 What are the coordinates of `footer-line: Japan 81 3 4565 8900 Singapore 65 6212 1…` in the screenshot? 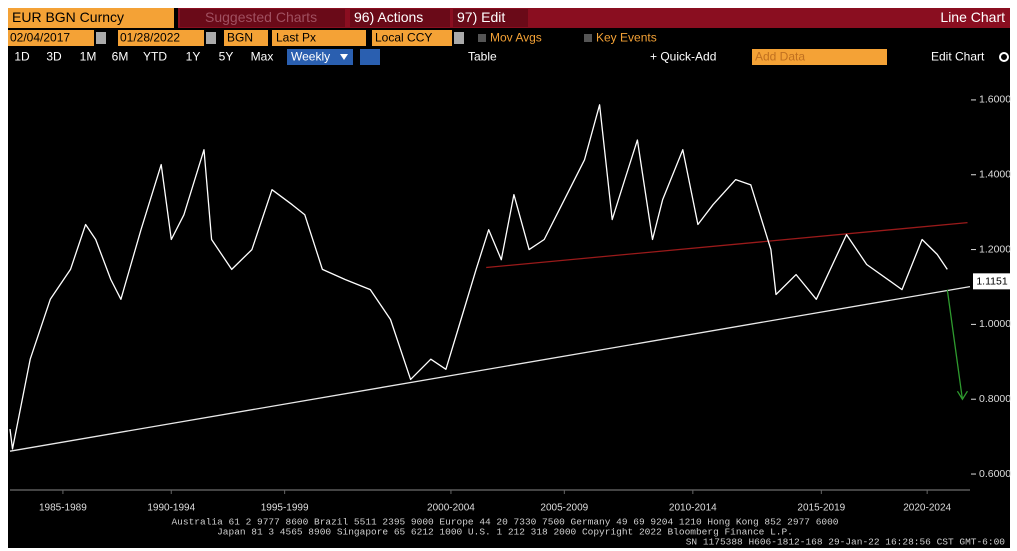 It's located at (505, 532).